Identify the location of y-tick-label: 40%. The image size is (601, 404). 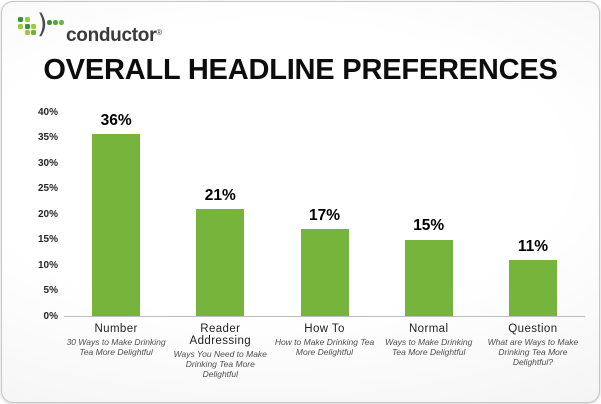
(47, 112).